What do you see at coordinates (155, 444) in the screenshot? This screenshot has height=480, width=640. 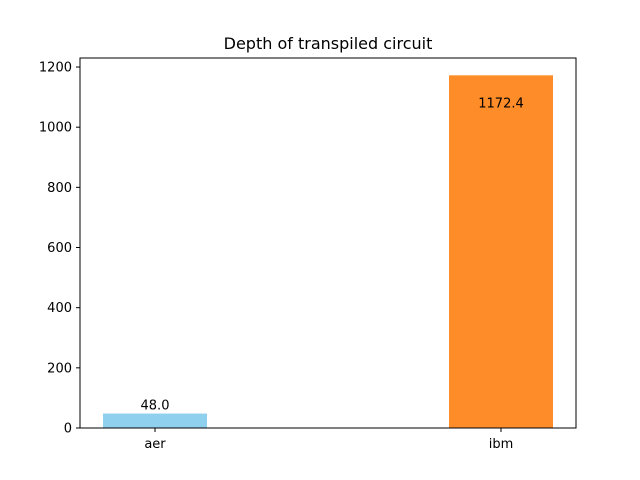 I see `x-tick-label-aer: aer` at bounding box center [155, 444].